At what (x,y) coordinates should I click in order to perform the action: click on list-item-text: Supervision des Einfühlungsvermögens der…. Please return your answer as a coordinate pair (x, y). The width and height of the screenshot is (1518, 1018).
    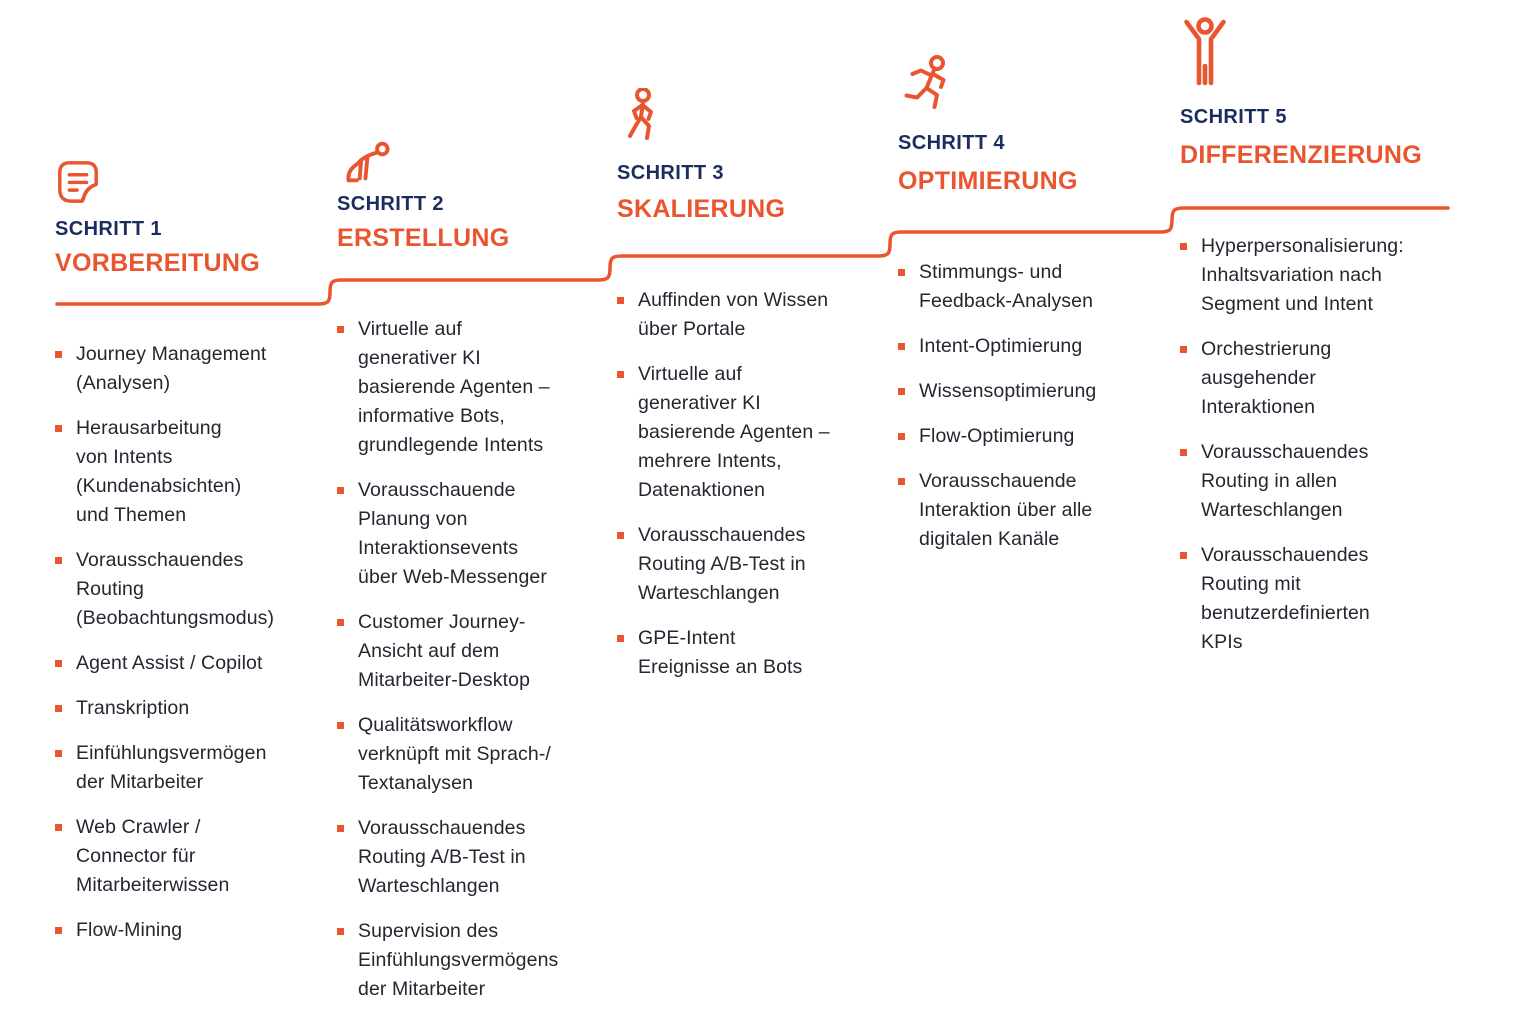
    Looking at the image, I should click on (458, 960).